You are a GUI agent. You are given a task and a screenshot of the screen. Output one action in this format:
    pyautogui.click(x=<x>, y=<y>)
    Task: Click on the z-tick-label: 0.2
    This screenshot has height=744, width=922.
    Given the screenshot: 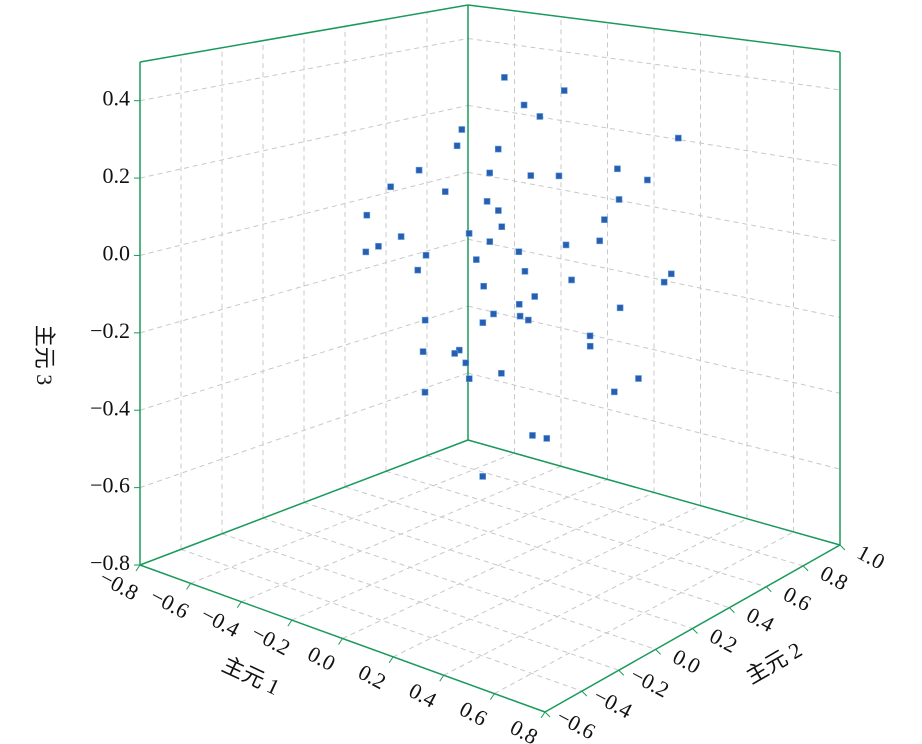 What is the action you would take?
    pyautogui.click(x=117, y=175)
    